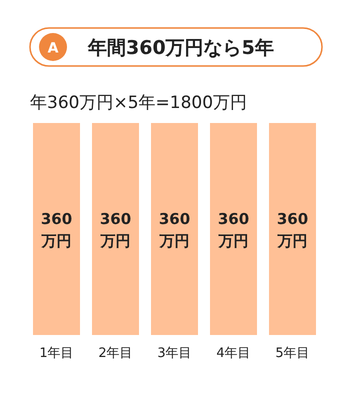 The height and width of the screenshot is (396, 348). Describe the element at coordinates (115, 353) in the screenshot. I see `x-tick-label: 2年目` at that location.